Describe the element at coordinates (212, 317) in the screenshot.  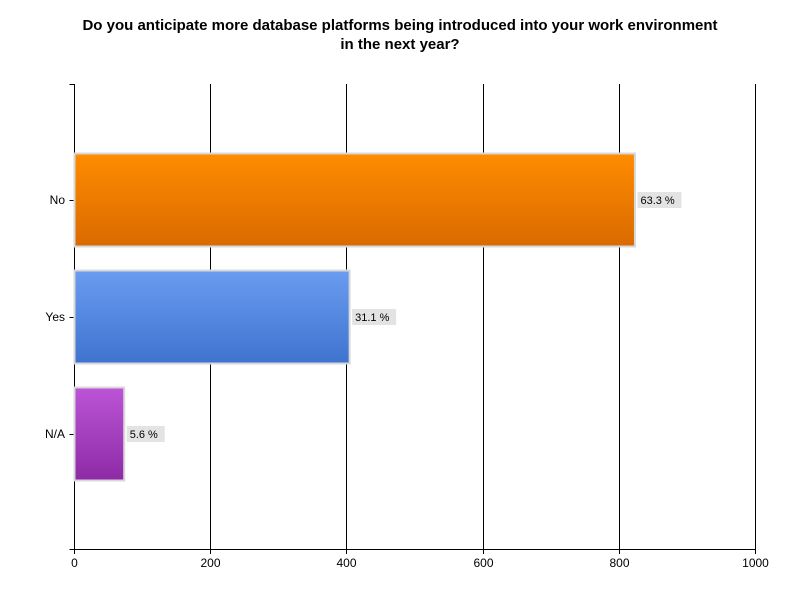
I see `bar-yes` at that location.